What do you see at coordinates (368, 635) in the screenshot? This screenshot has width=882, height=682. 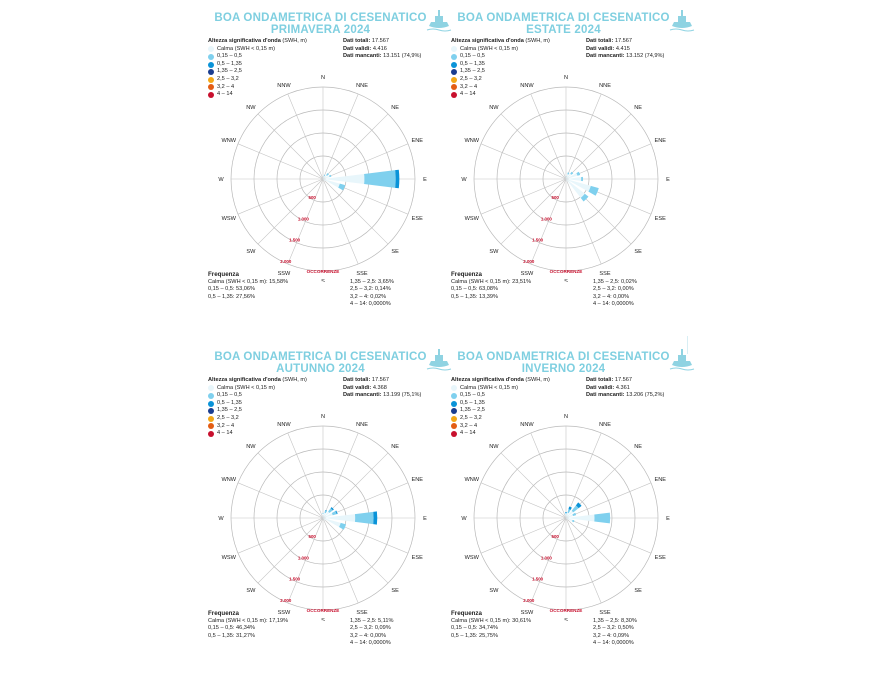 I see `frequency-entry: 3,2 – 4: 0,00%` at bounding box center [368, 635].